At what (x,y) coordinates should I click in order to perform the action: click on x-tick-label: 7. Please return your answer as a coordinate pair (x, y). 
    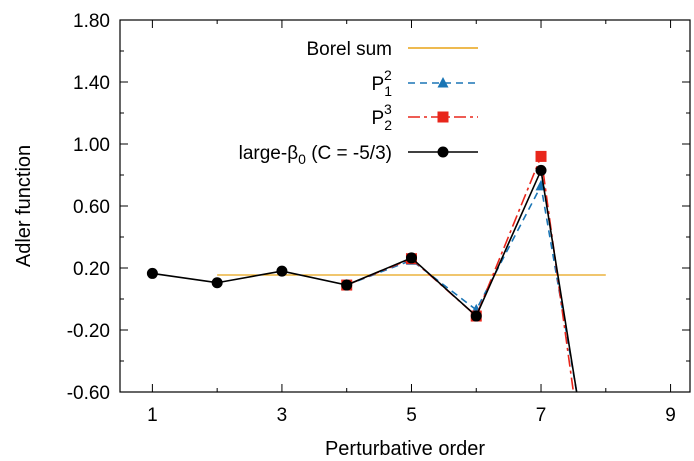
    Looking at the image, I should click on (541, 415).